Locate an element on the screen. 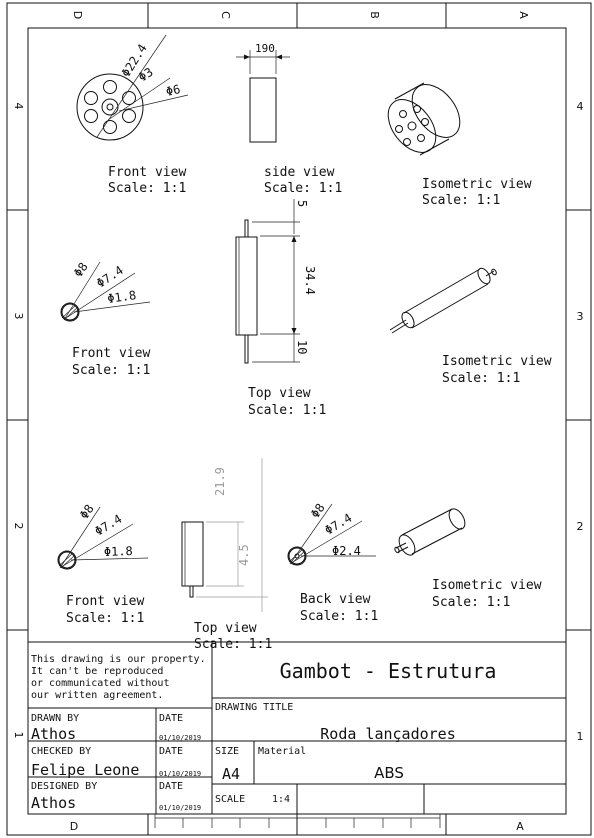  property-notice-line-3: or communicated without is located at coordinates (100, 683).